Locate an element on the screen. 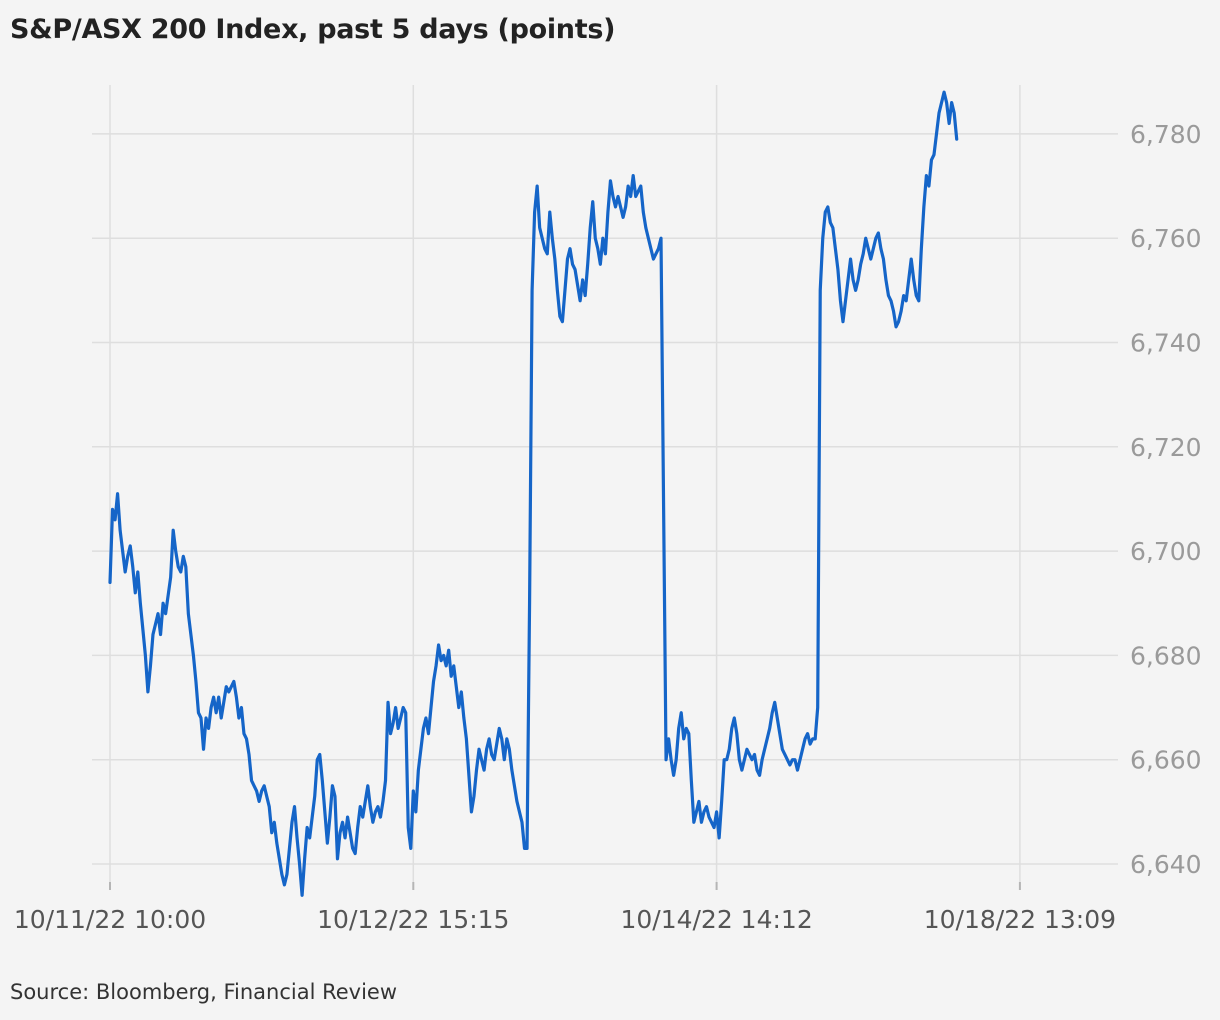 Image resolution: width=1220 pixels, height=1020 pixels. x-tick-label: 10/11/22 10:00 is located at coordinates (110, 919).